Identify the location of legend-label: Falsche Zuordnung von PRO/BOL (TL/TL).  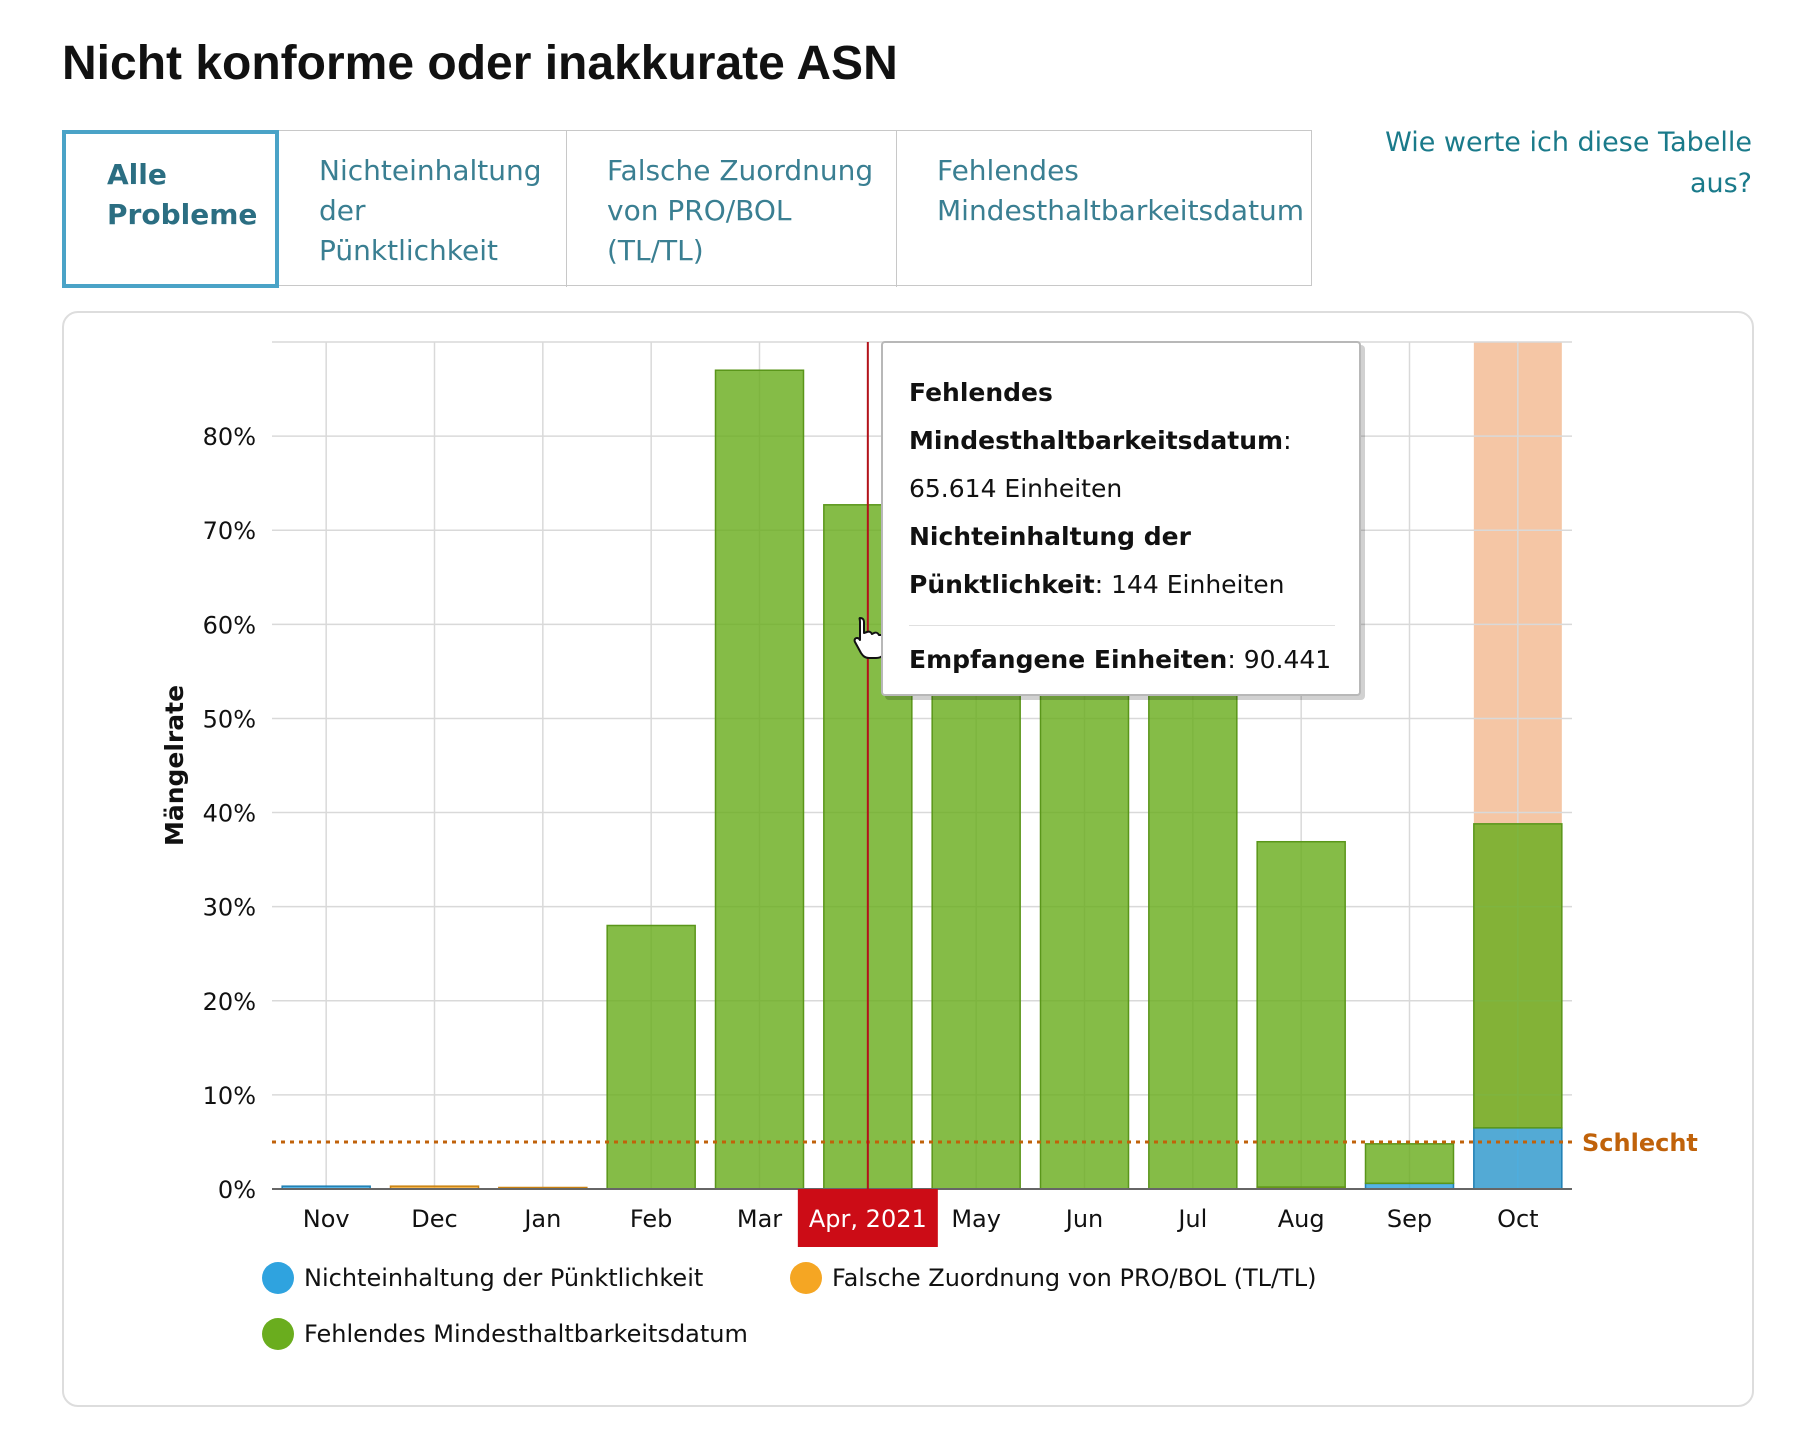
(1074, 1278).